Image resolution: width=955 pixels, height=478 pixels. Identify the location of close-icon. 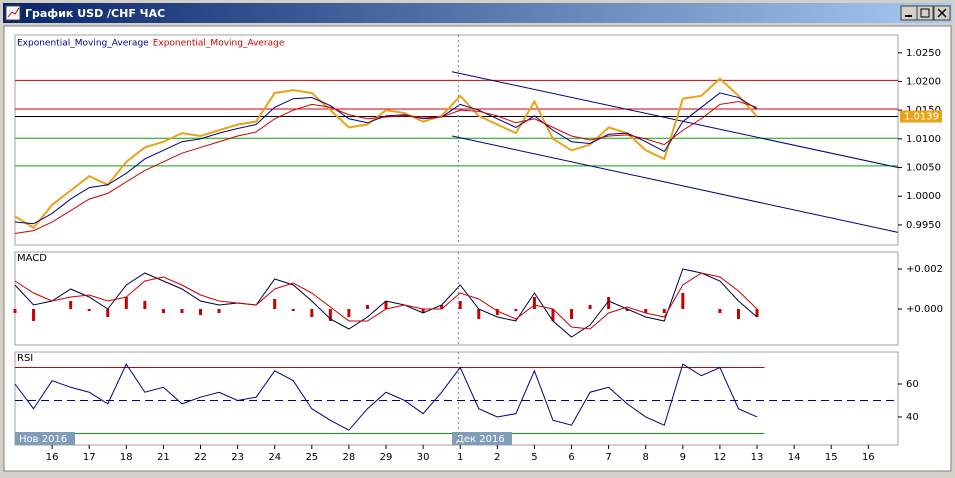
(942, 13).